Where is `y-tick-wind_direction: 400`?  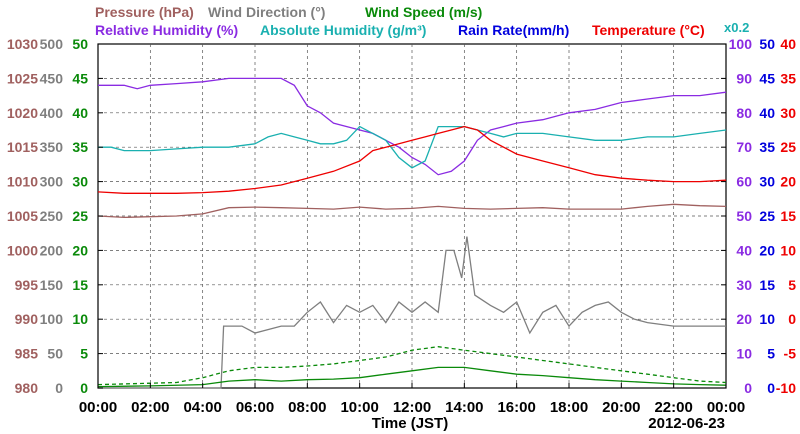
y-tick-wind_direction: 400 is located at coordinates (52, 113).